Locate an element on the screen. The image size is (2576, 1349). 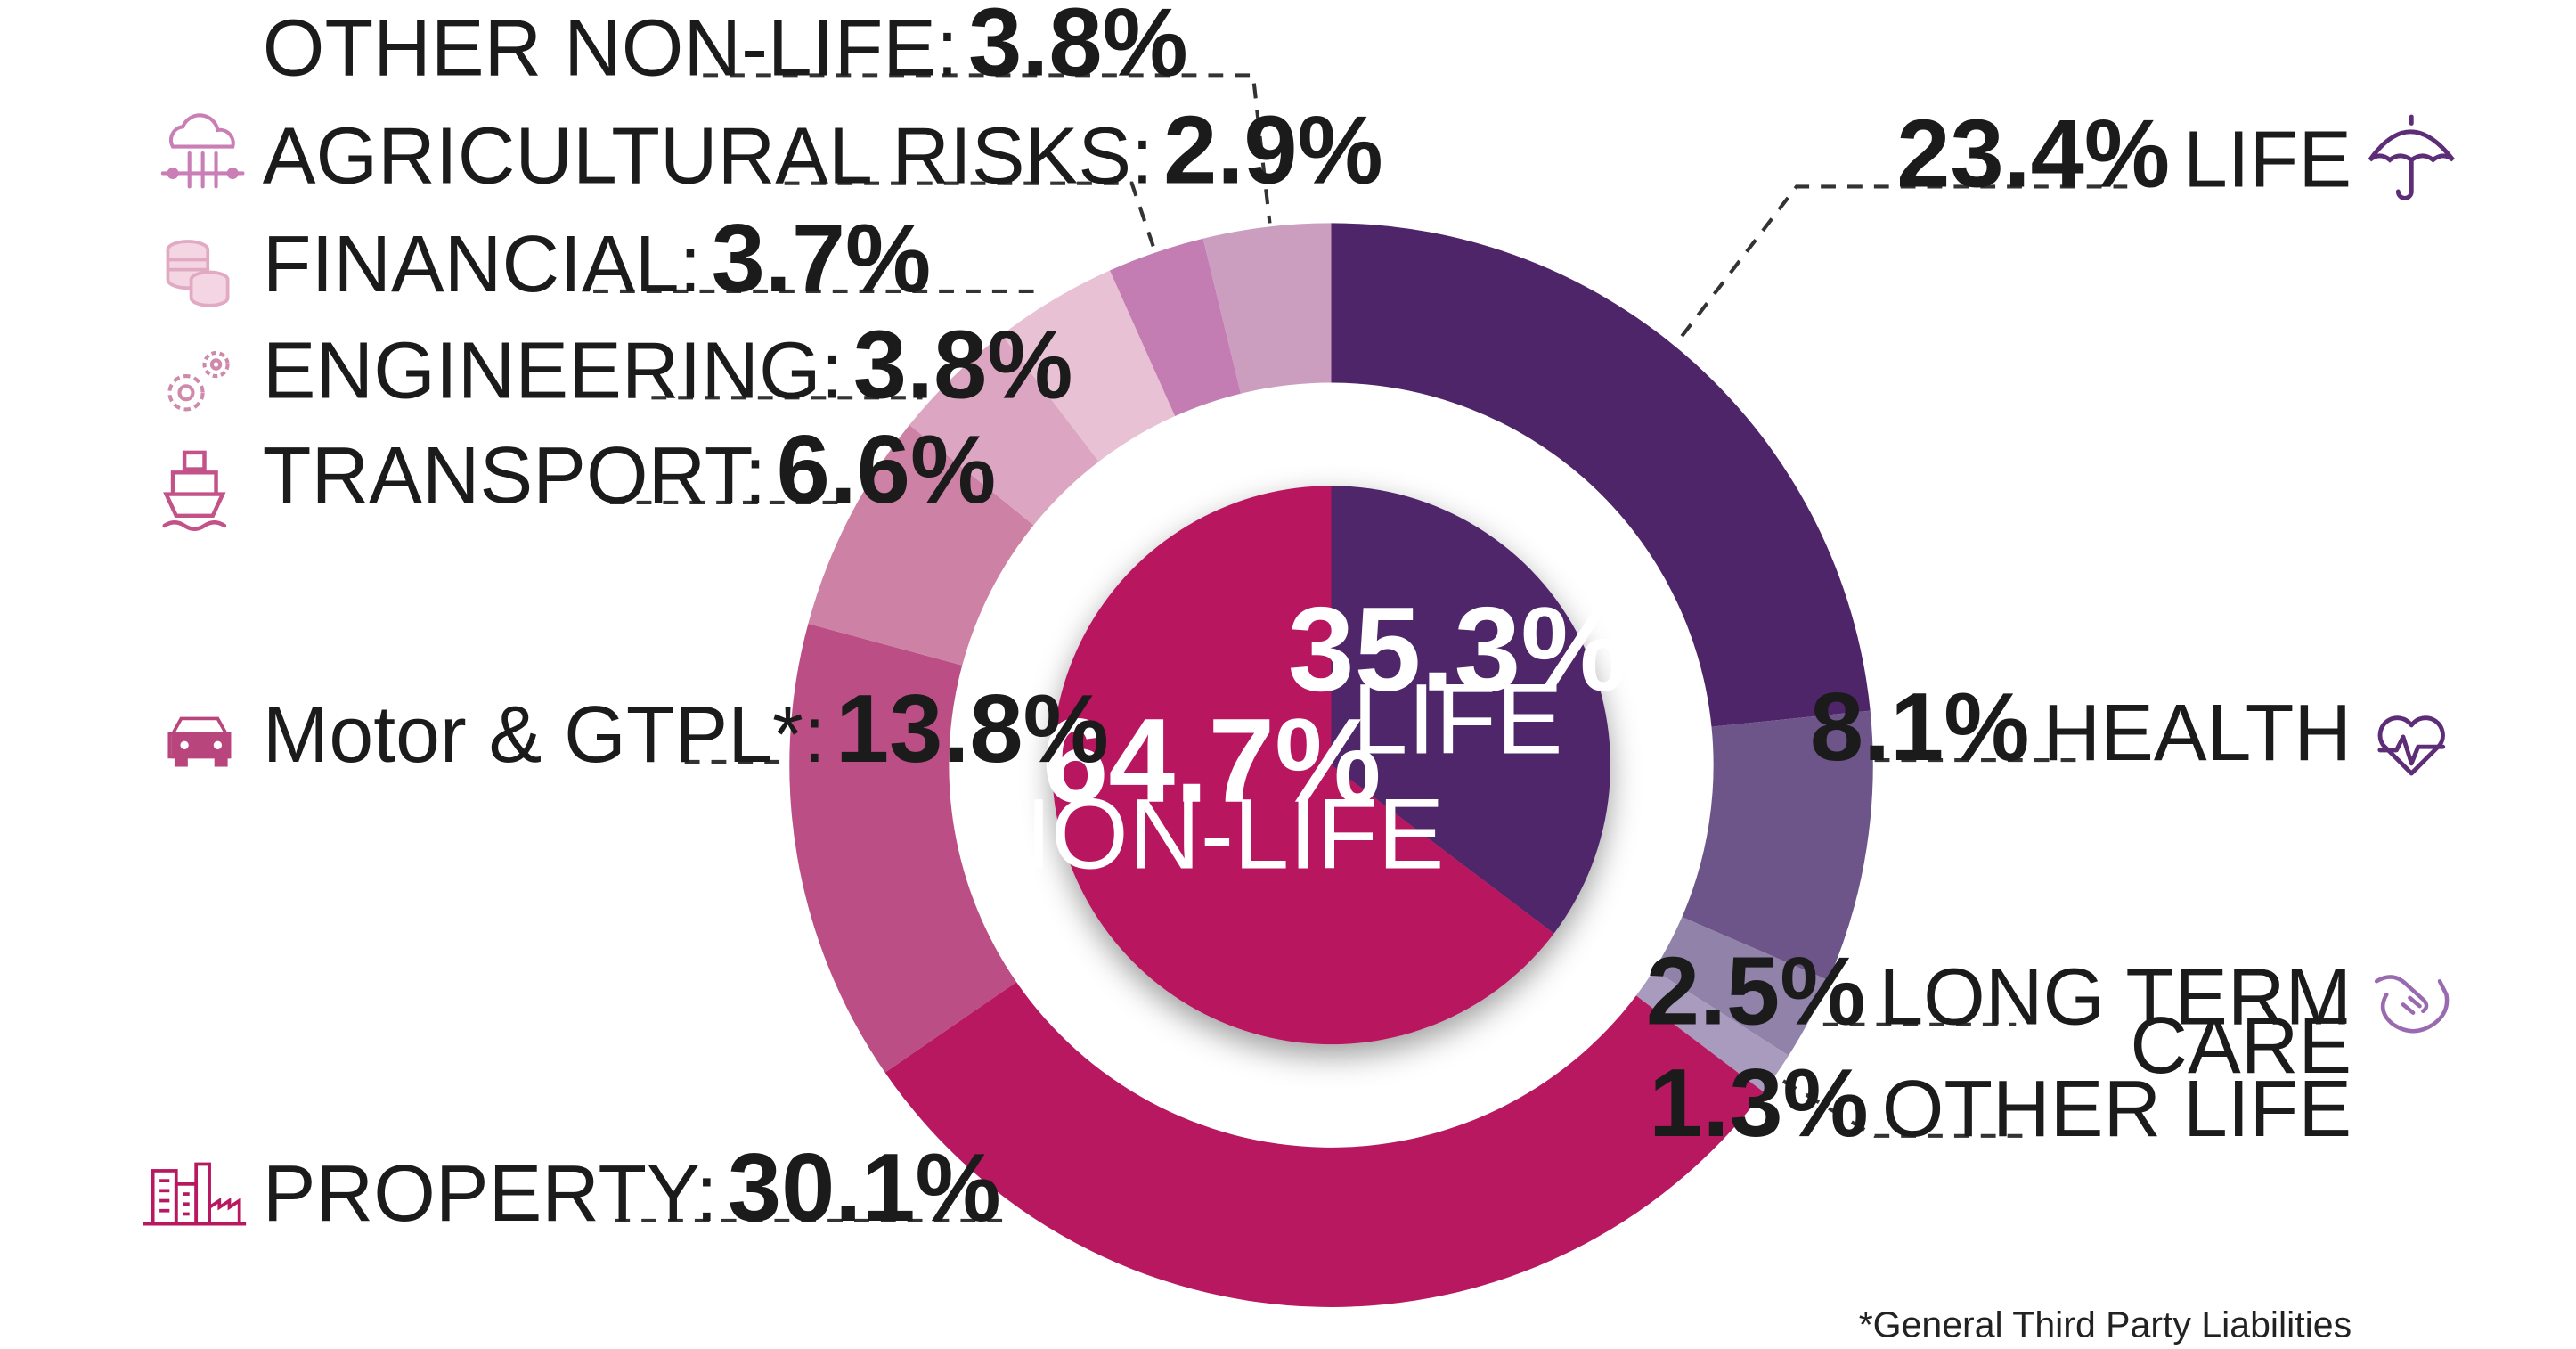
leader-line-life is located at coordinates (1904, 261).